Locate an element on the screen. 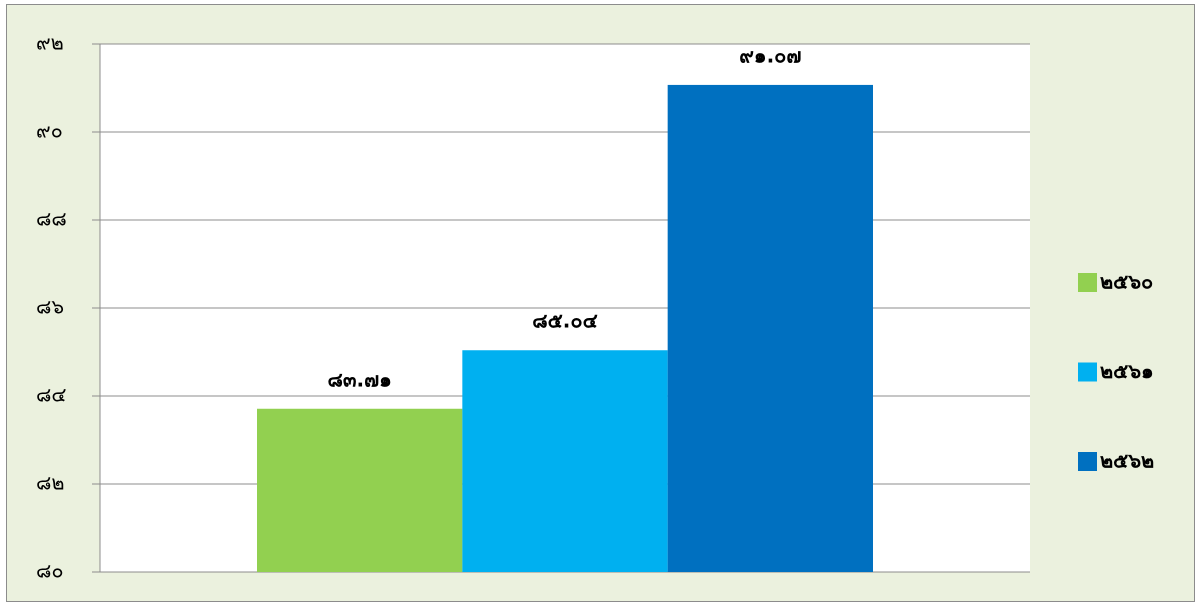 The width and height of the screenshot is (1199, 608). y-tick-label: ๙๐ is located at coordinates (49, 131).